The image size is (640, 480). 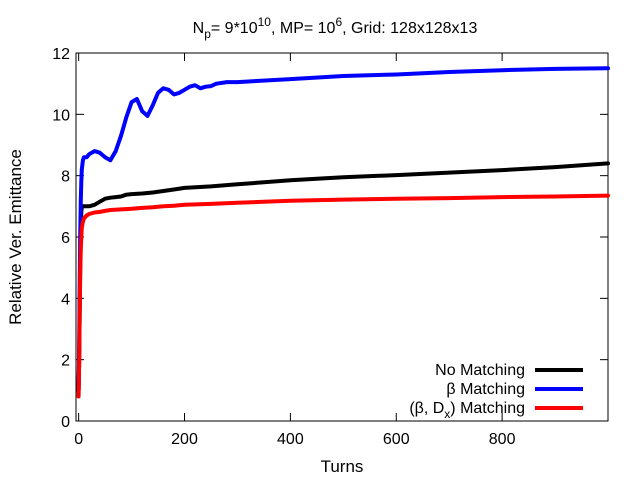 I want to click on y-tick-label: 0, so click(x=65, y=422).